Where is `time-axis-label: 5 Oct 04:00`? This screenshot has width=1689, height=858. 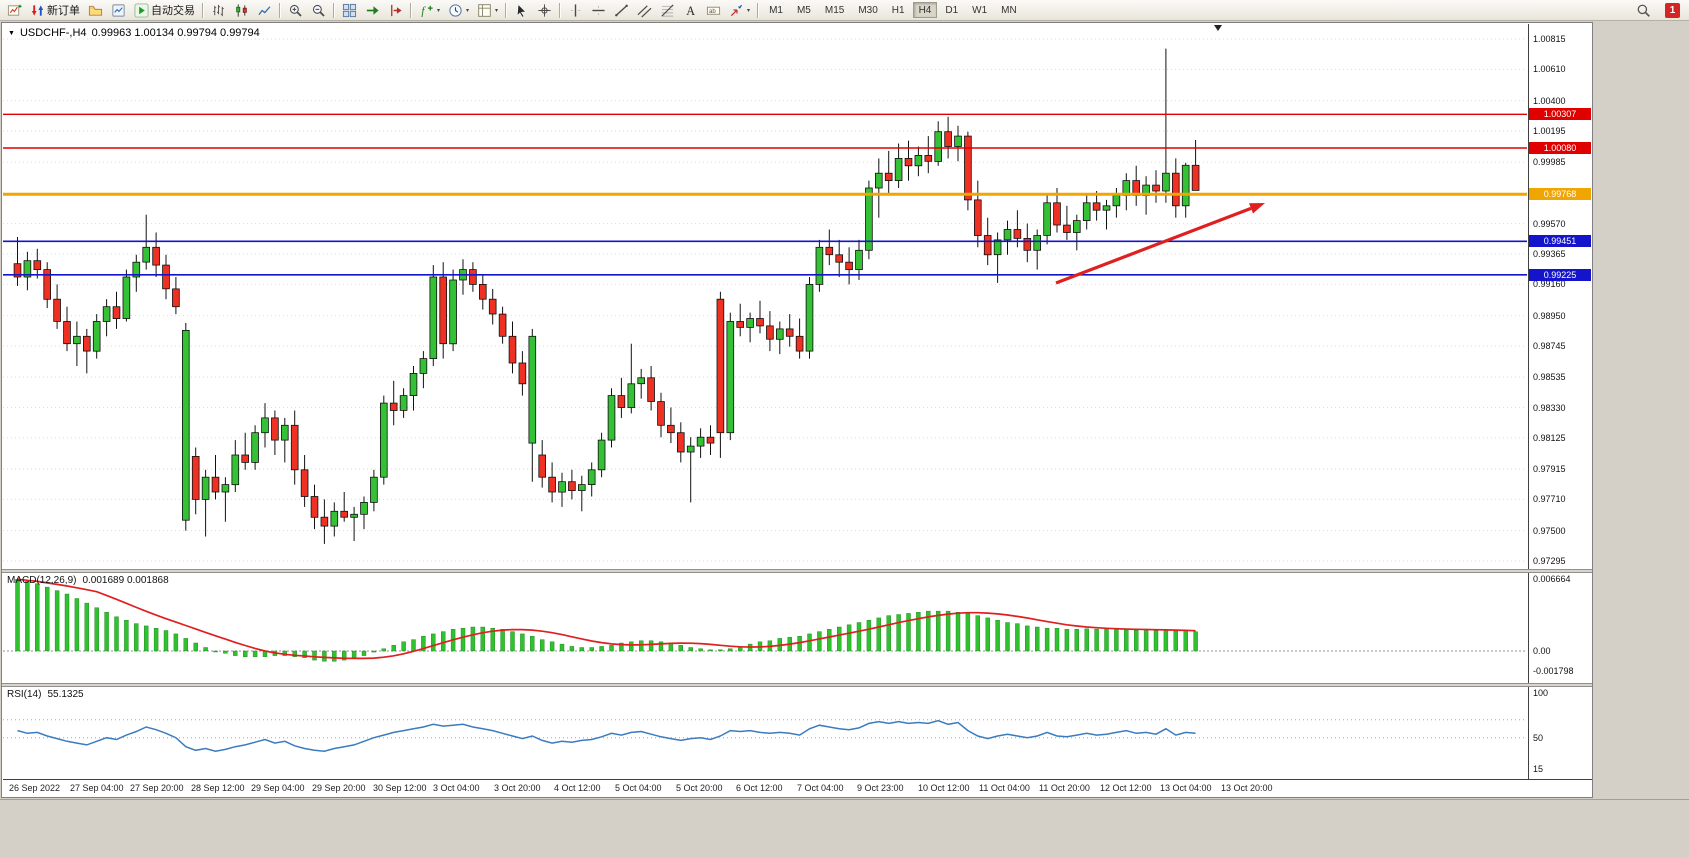 time-axis-label: 5 Oct 04:00 is located at coordinates (638, 788).